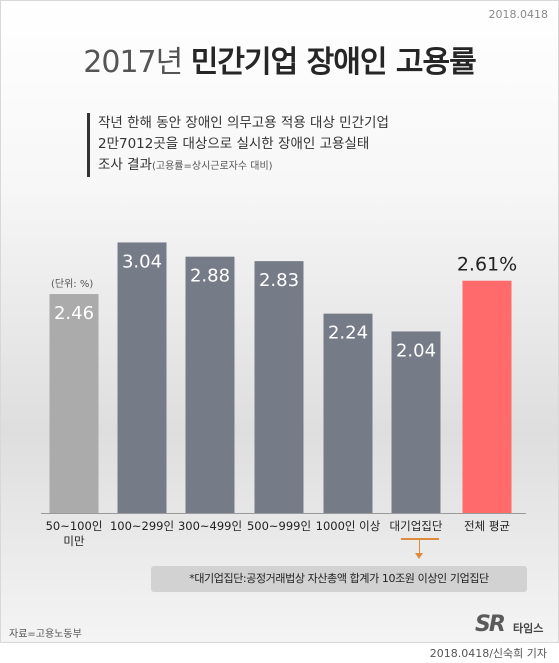 The height and width of the screenshot is (663, 559). Describe the element at coordinates (74, 313) in the screenshot. I see `value-label-1: 2.46` at that location.